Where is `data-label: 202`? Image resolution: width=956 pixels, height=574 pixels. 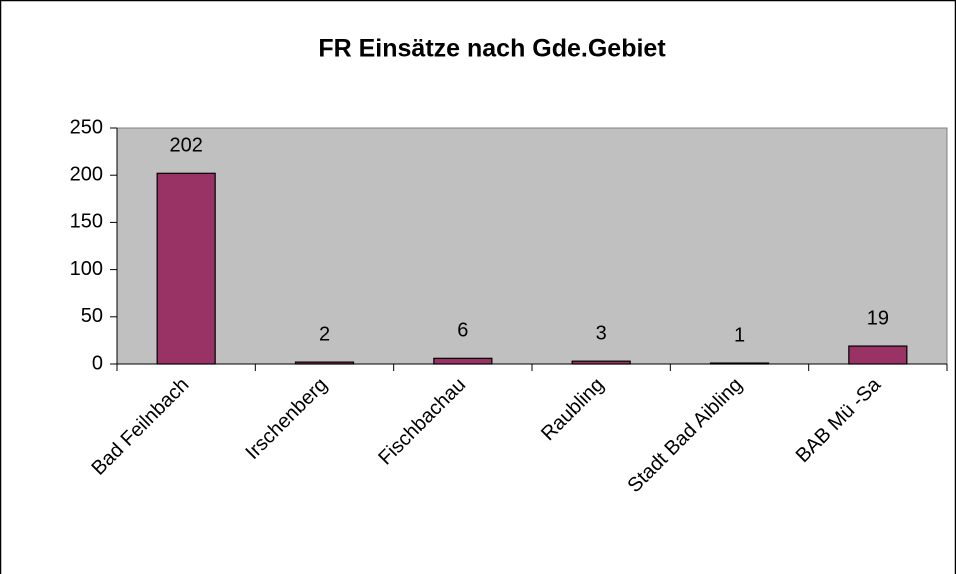 data-label: 202 is located at coordinates (185, 146).